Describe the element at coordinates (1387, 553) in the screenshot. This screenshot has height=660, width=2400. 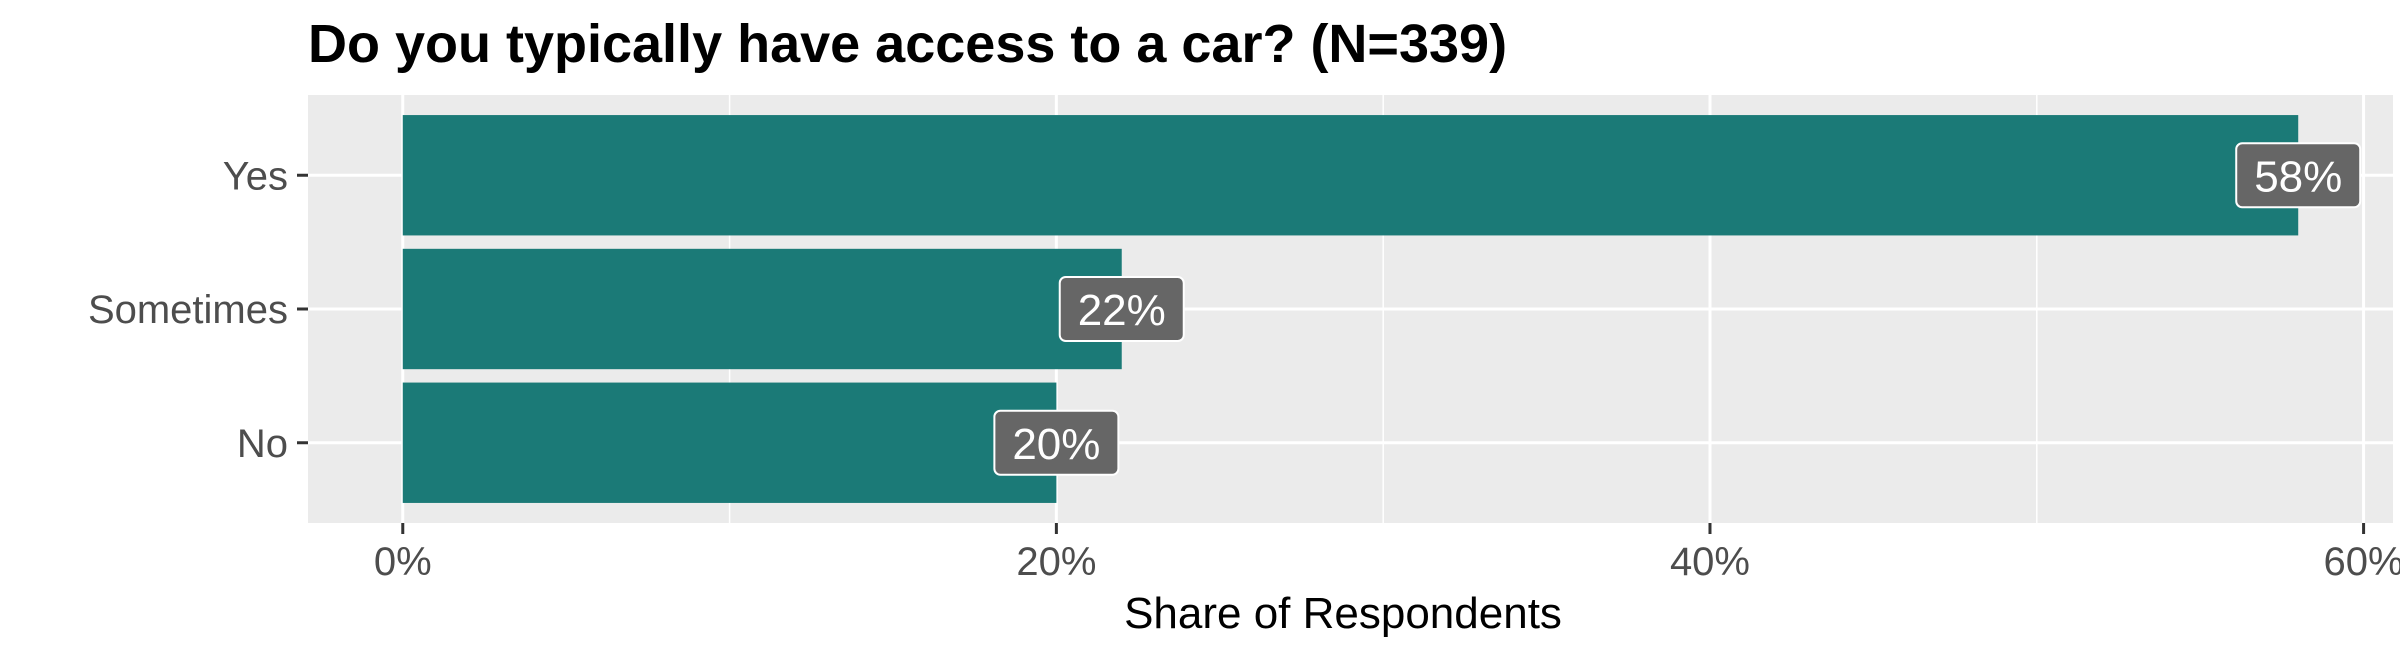
I see `x-axis: 0% 20% 40% 60%` at that location.